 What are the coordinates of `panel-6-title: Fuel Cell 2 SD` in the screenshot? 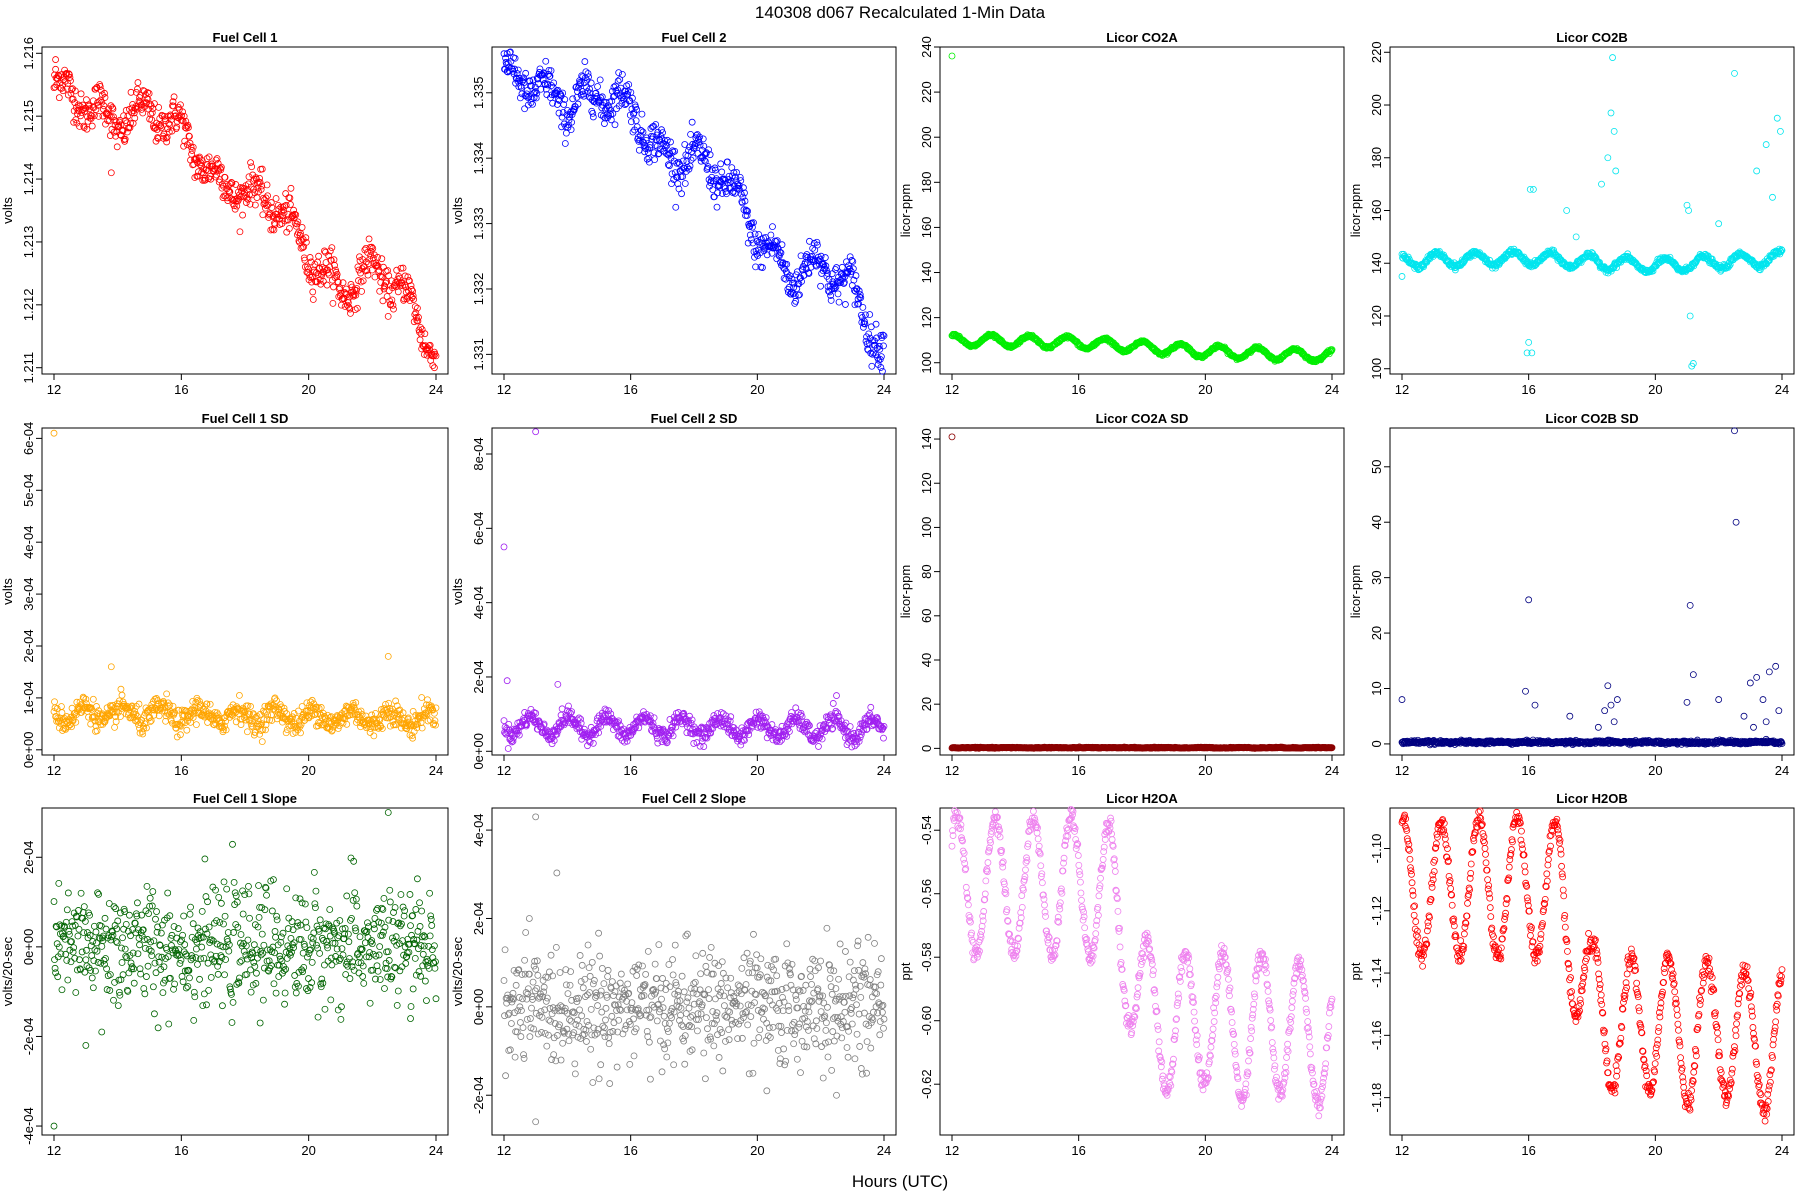 It's located at (694, 418).